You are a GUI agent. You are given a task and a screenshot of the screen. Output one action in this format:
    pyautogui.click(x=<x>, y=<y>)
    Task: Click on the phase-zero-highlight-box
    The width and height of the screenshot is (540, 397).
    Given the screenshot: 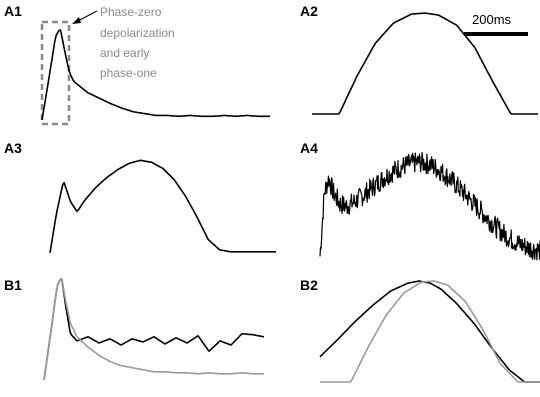 What is the action you would take?
    pyautogui.click(x=55, y=73)
    